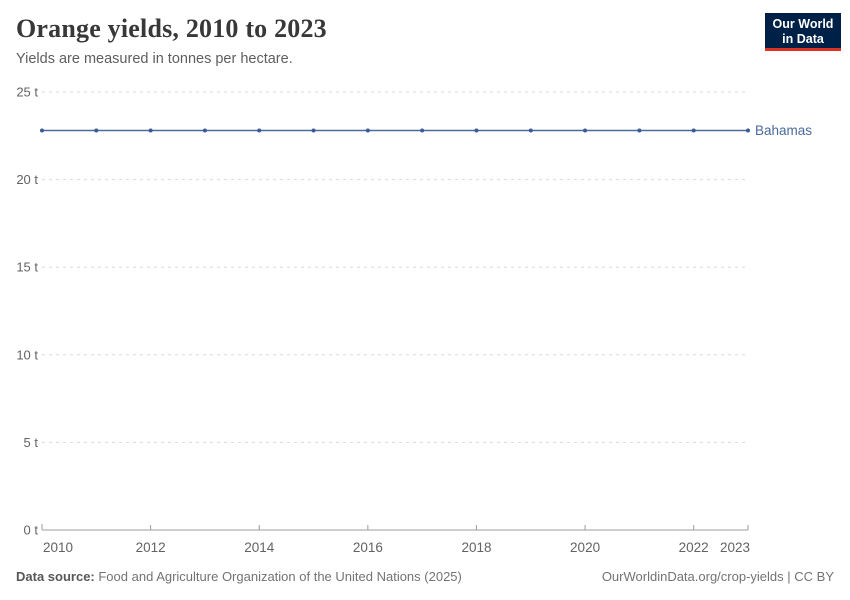  Describe the element at coordinates (814, 576) in the screenshot. I see `footer-license: CC BY` at that location.